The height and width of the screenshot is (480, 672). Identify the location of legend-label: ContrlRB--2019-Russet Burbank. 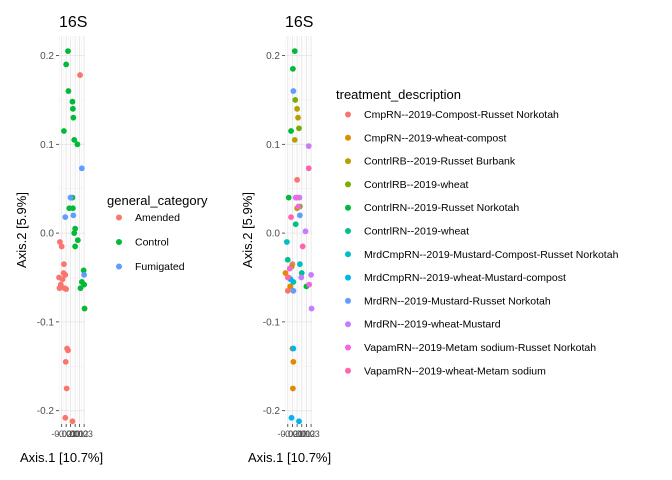
(440, 162).